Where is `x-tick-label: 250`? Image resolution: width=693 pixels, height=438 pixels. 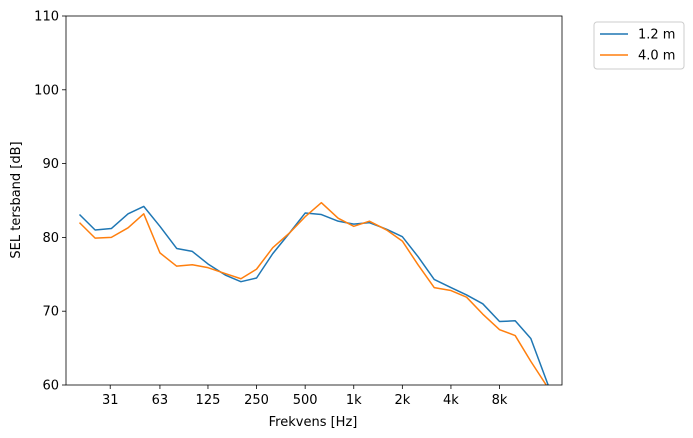
x-tick-label: 250 is located at coordinates (256, 400).